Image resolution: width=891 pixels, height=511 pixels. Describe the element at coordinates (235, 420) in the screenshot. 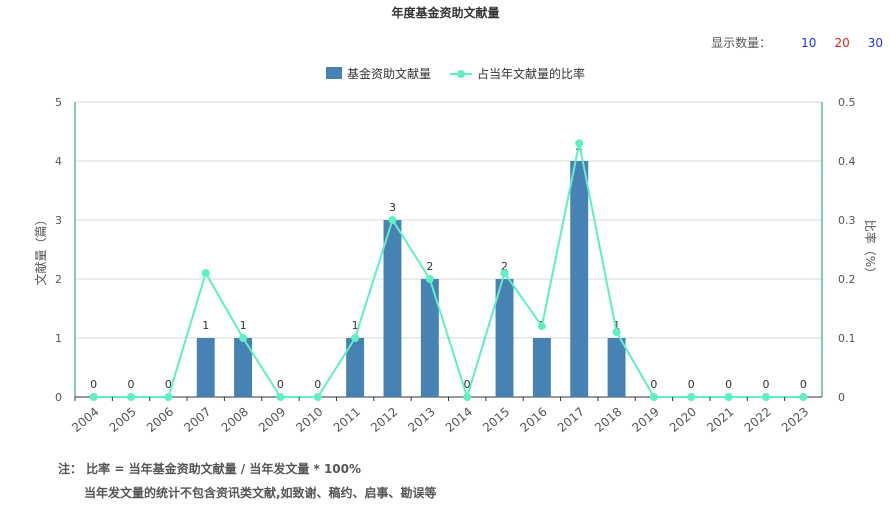

I see `x-tick-label: 2008` at that location.